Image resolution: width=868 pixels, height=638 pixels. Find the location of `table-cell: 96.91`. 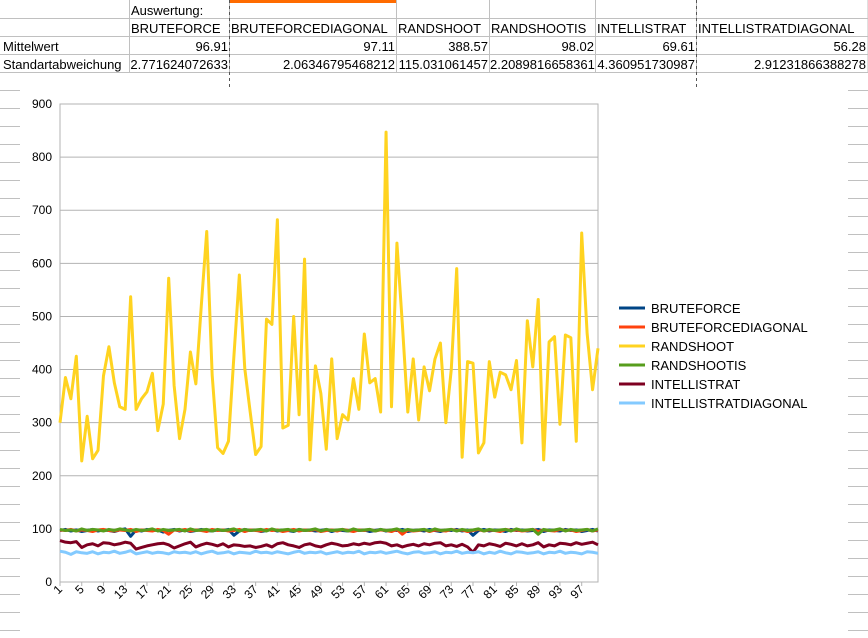

table-cell: 96.91 is located at coordinates (211, 46).